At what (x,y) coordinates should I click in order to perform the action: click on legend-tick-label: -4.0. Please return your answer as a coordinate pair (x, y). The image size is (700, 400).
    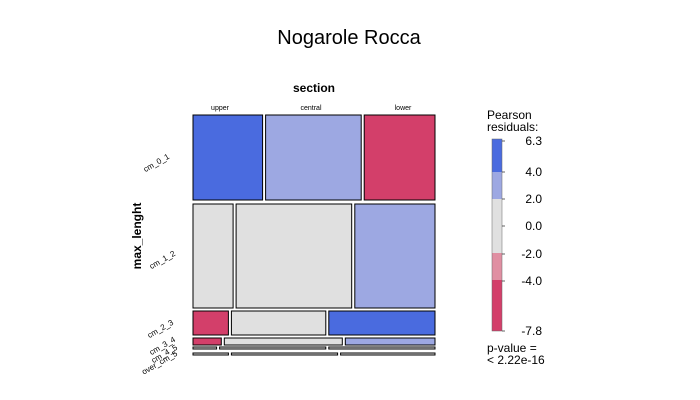
    Looking at the image, I should click on (531, 281).